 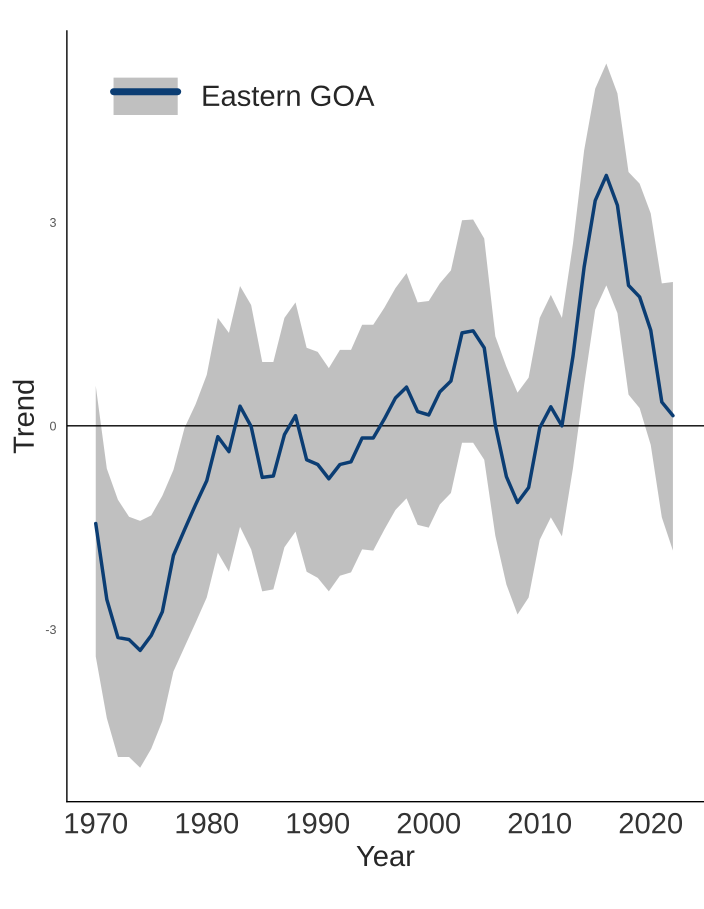 I want to click on y-tick-label: -3, so click(x=51, y=629).